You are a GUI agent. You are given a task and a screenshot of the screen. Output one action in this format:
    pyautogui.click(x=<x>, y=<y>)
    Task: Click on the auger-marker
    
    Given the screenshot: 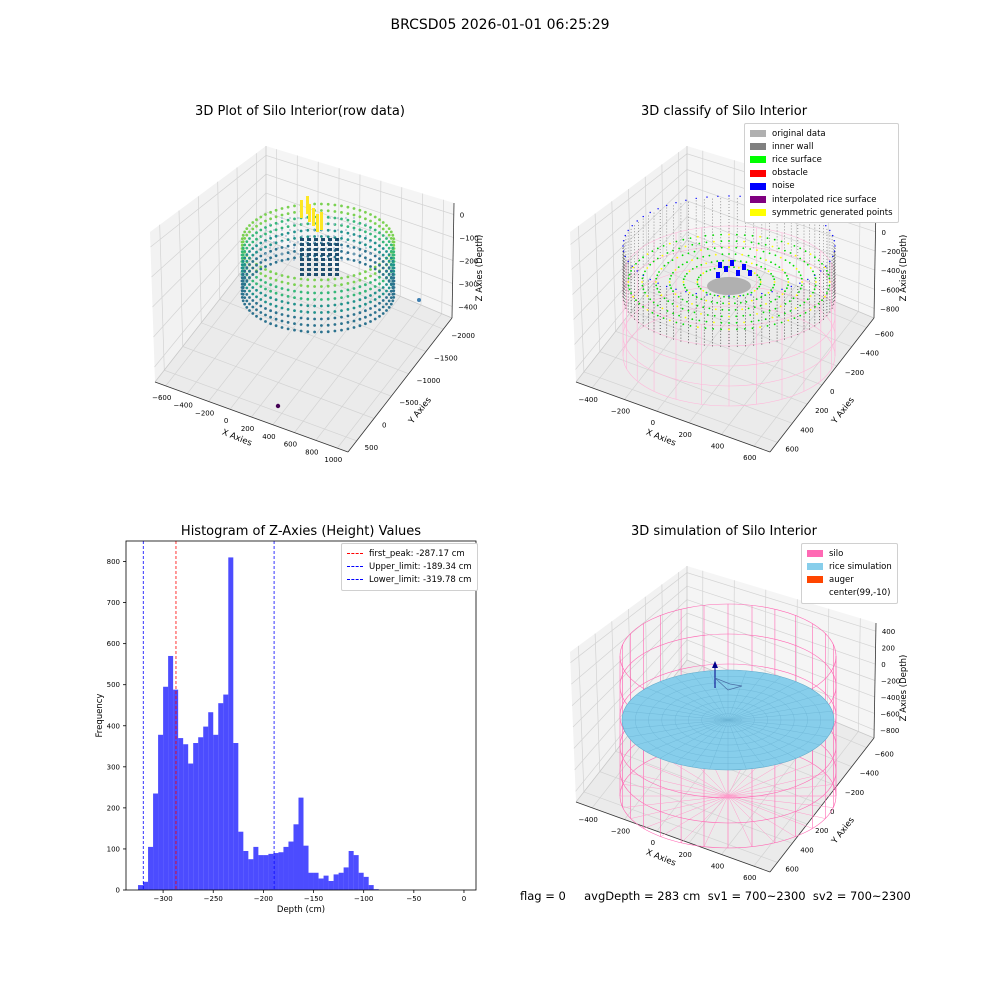 What is the action you would take?
    pyautogui.click(x=715, y=664)
    